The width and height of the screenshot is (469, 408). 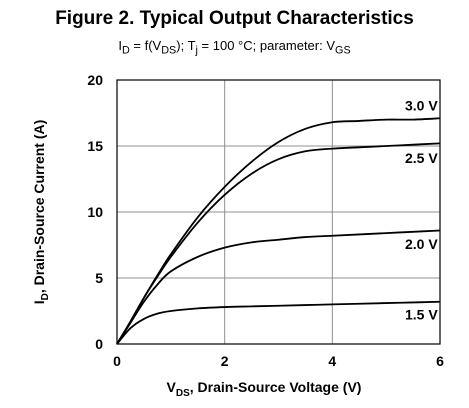 What do you see at coordinates (39, 206) in the screenshot?
I see `y-axis-label-rest: , Drain-Source Current (A)` at bounding box center [39, 206].